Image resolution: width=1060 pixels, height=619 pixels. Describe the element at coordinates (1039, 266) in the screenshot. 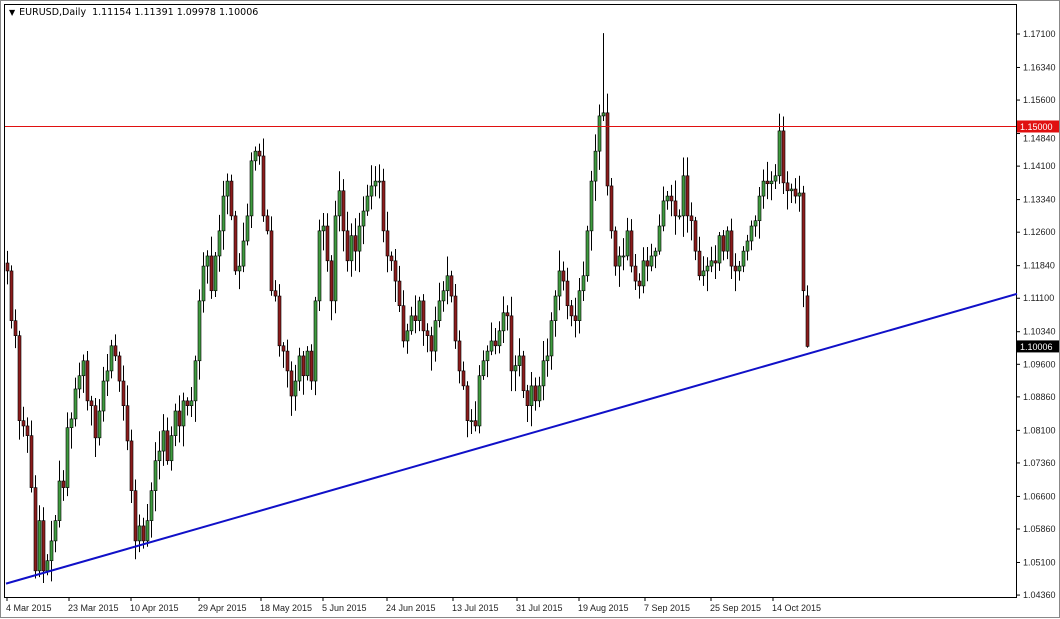

I see `y-tick-label: 1.11840` at that location.